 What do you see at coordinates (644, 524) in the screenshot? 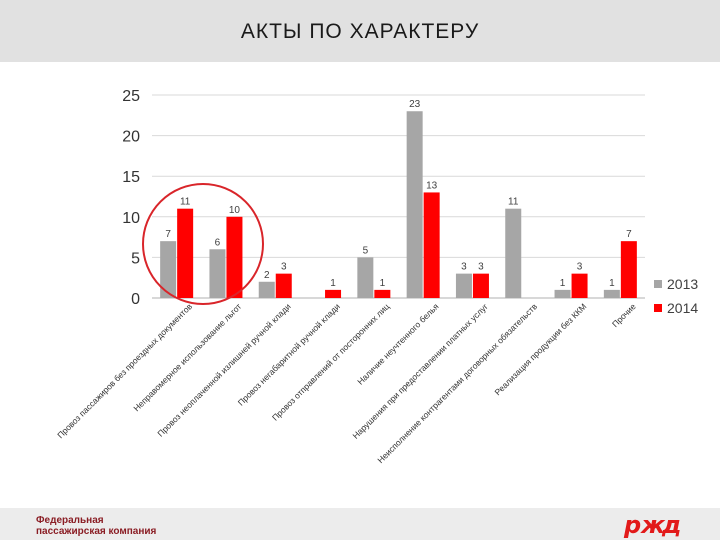
I see `svg-text: рж` at bounding box center [644, 524].